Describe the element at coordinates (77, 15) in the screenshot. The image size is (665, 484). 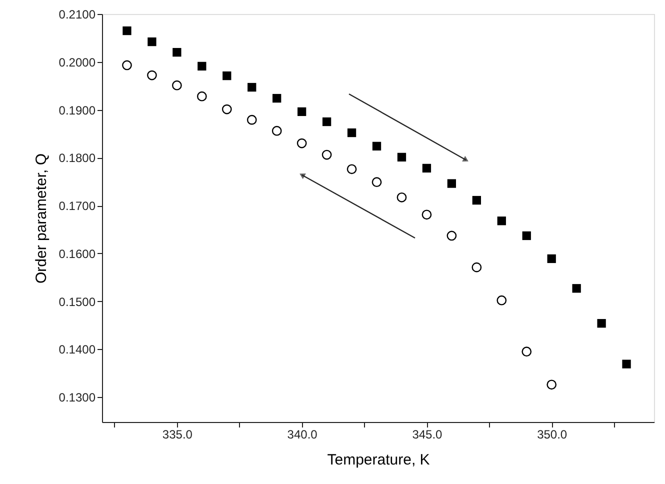
I see `y-tick-label: 0.2100` at that location.